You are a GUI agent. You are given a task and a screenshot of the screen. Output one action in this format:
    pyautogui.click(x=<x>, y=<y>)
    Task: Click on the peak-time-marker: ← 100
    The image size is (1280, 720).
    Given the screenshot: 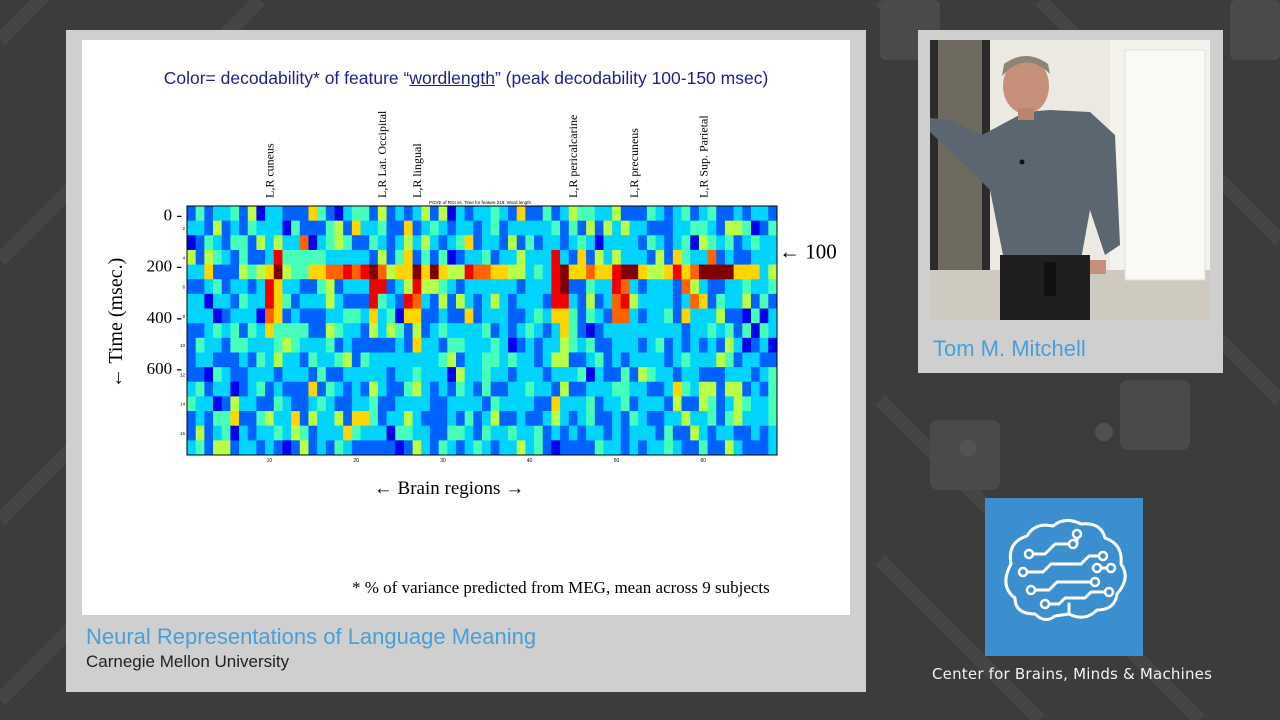 What is the action you would take?
    pyautogui.click(x=808, y=252)
    